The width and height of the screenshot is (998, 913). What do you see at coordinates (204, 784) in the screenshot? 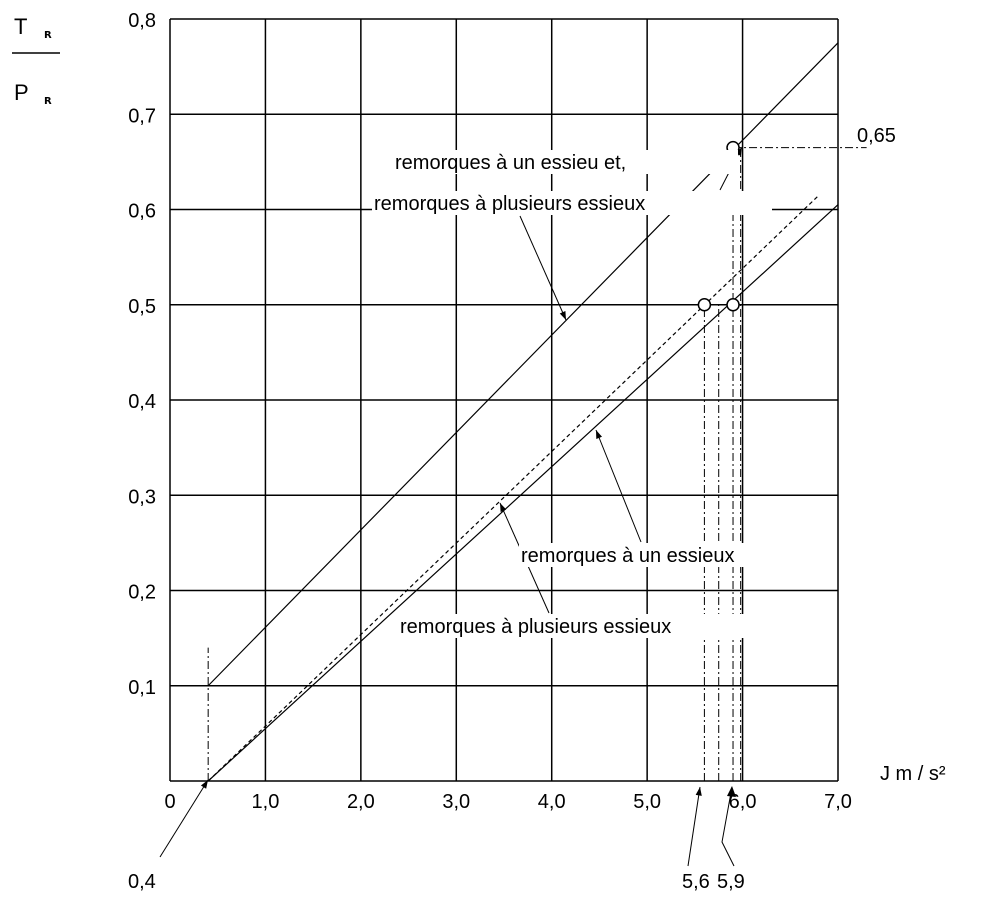
I see `arrow-0-4-head` at bounding box center [204, 784].